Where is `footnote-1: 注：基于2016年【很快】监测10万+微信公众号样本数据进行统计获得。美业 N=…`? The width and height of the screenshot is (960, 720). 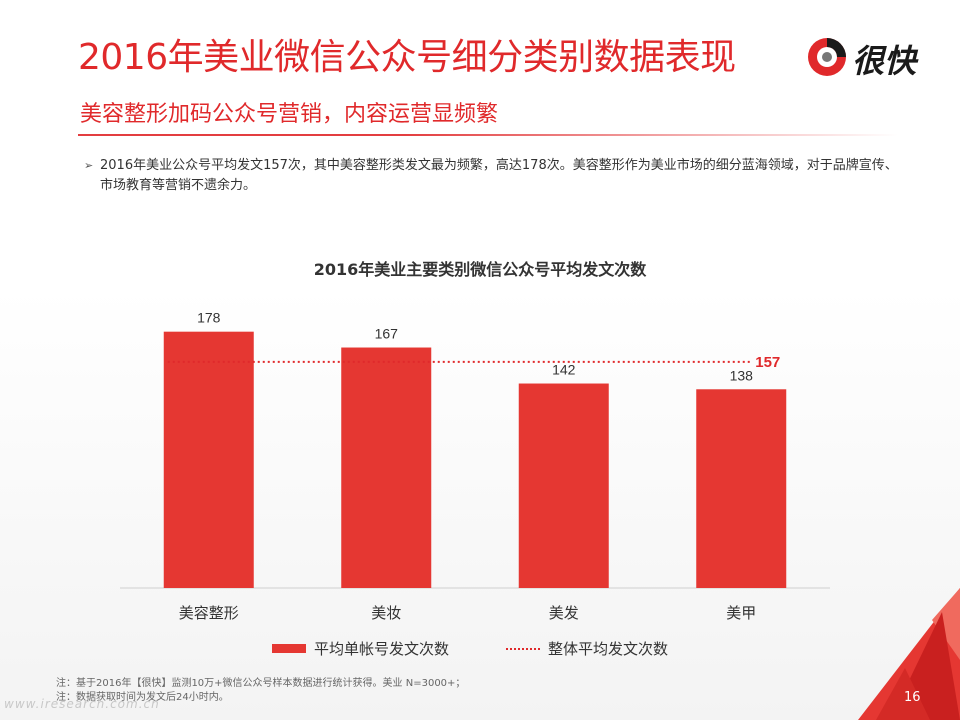
footnote-1: 注：基于2016年【很快】监测10万+微信公众号样本数据进行统计获得。美业 N=… is located at coordinates (261, 683).